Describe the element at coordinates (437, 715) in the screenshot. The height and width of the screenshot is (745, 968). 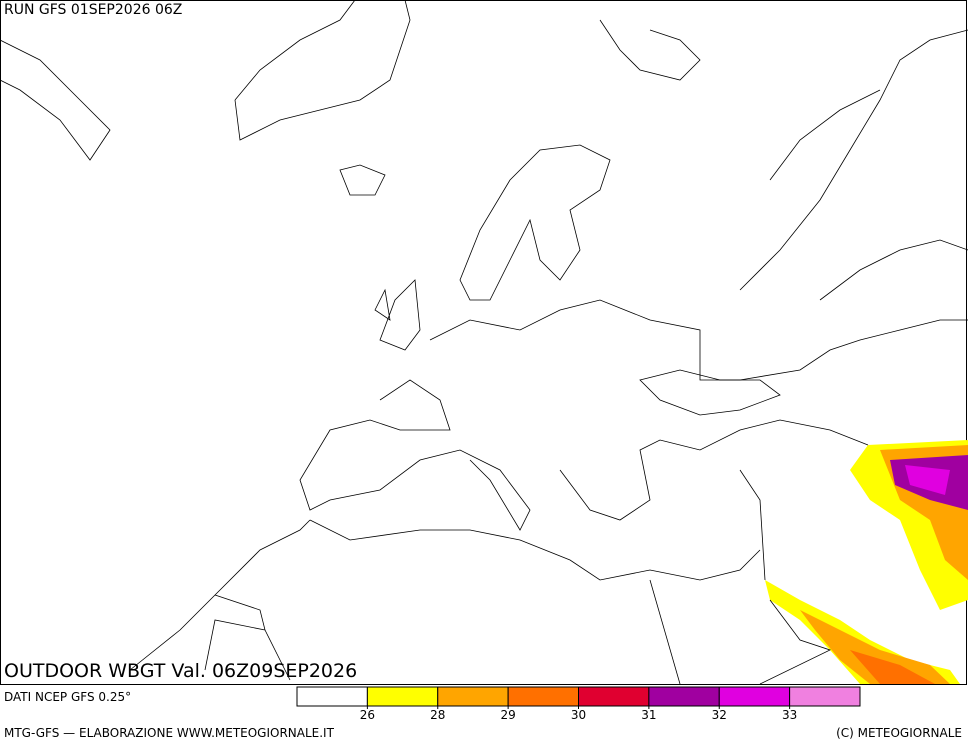
I see `legend-tick-label: 28` at that location.